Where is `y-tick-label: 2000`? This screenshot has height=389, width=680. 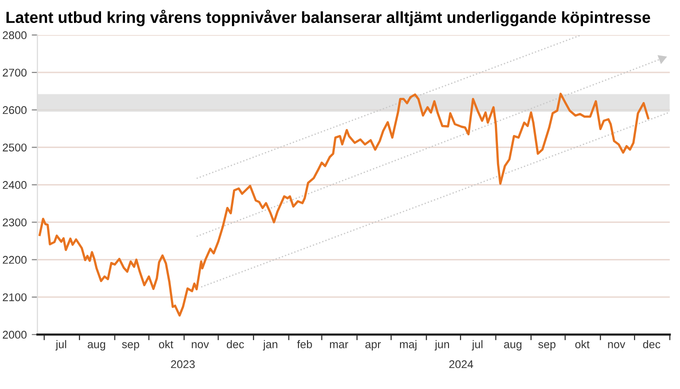
y-tick-label: 2000 is located at coordinates (14, 334).